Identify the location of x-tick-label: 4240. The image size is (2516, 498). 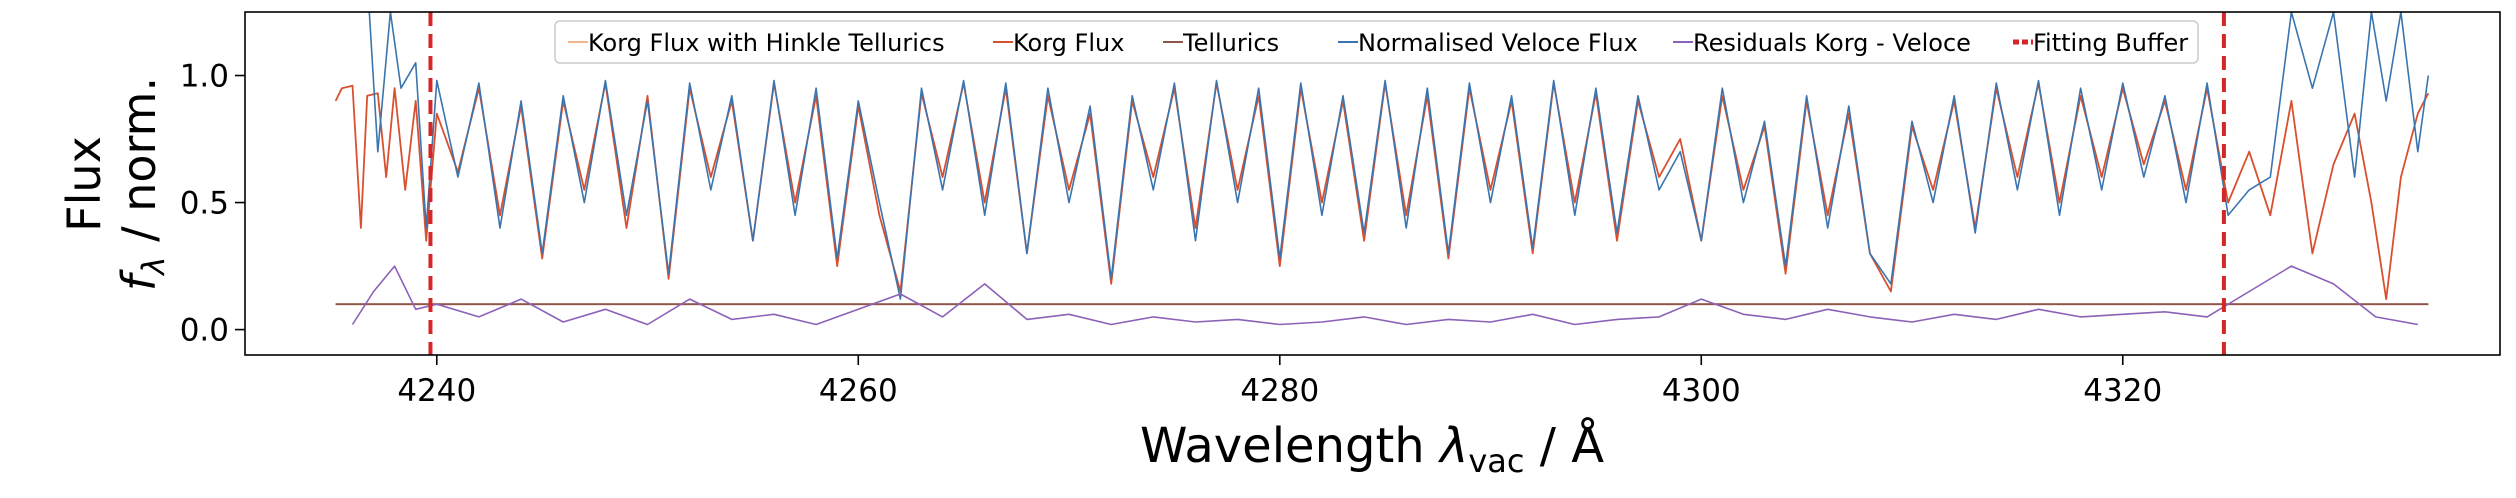
(436, 391).